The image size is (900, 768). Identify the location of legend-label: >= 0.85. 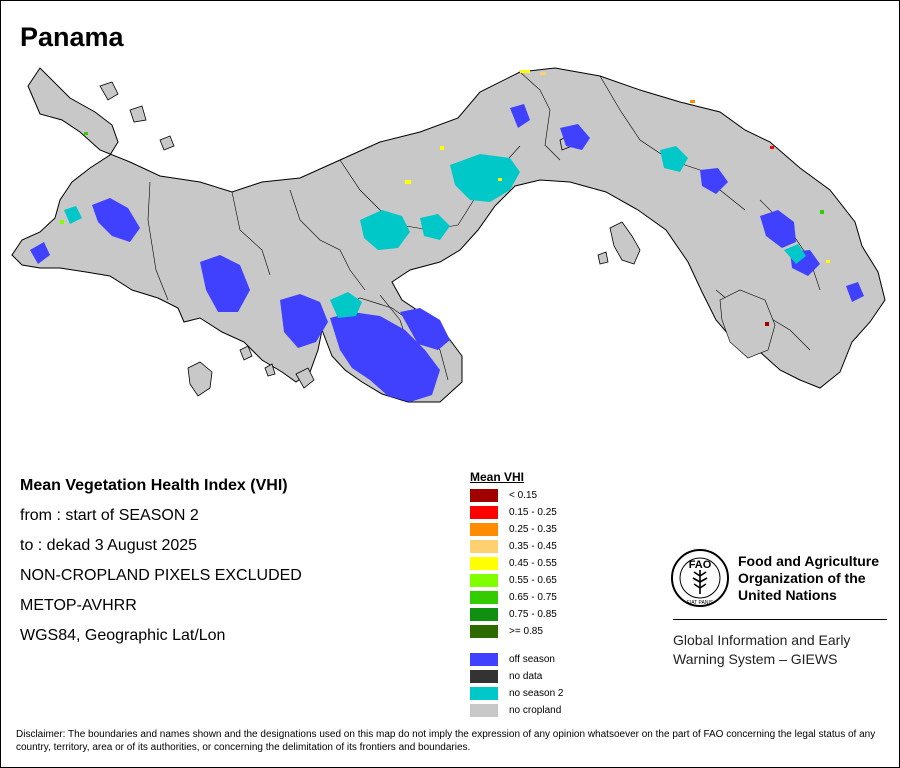
(526, 631).